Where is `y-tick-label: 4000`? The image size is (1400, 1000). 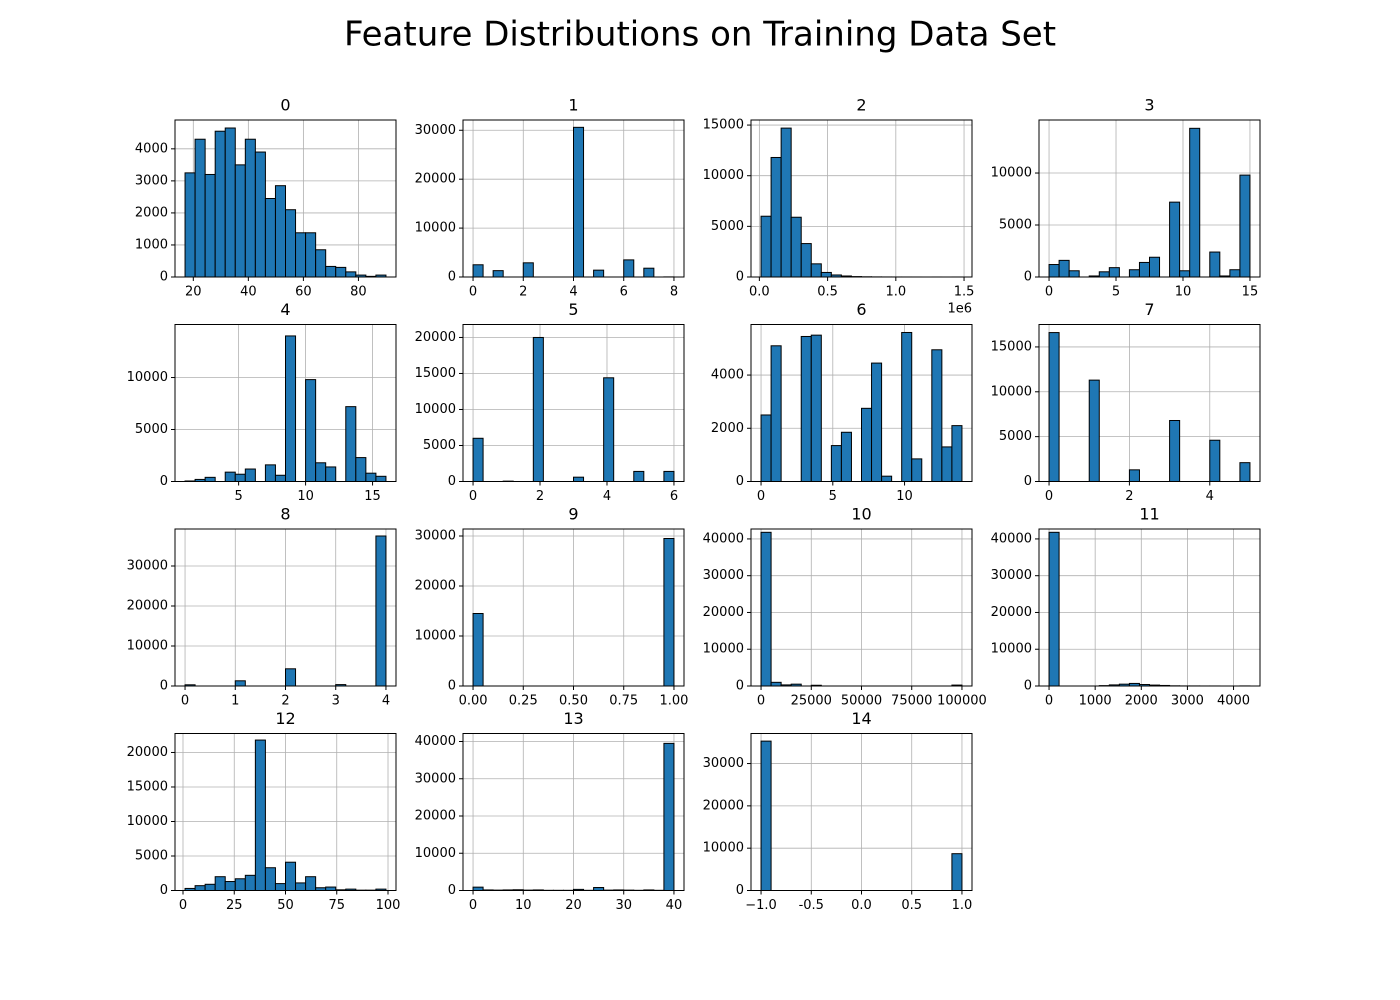
y-tick-label: 4000 is located at coordinates (727, 375).